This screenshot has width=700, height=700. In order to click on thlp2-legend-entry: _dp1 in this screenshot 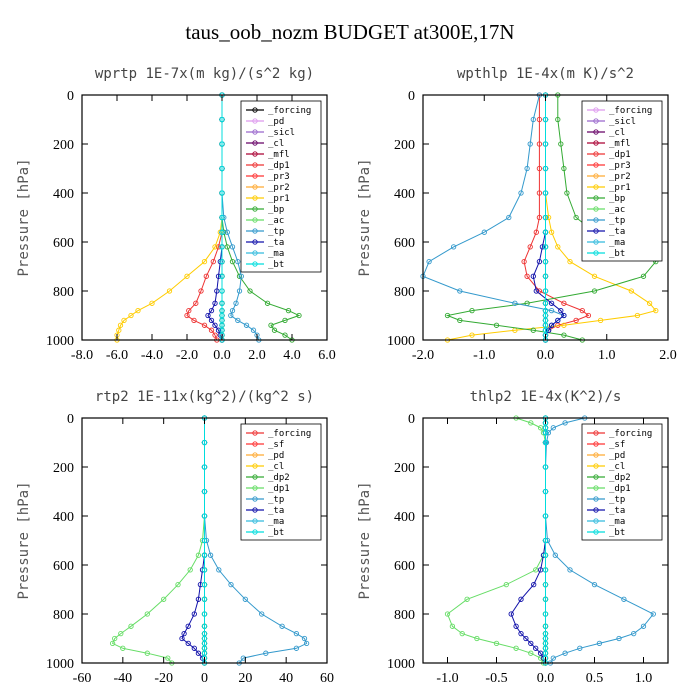, I will do `click(620, 489)`.